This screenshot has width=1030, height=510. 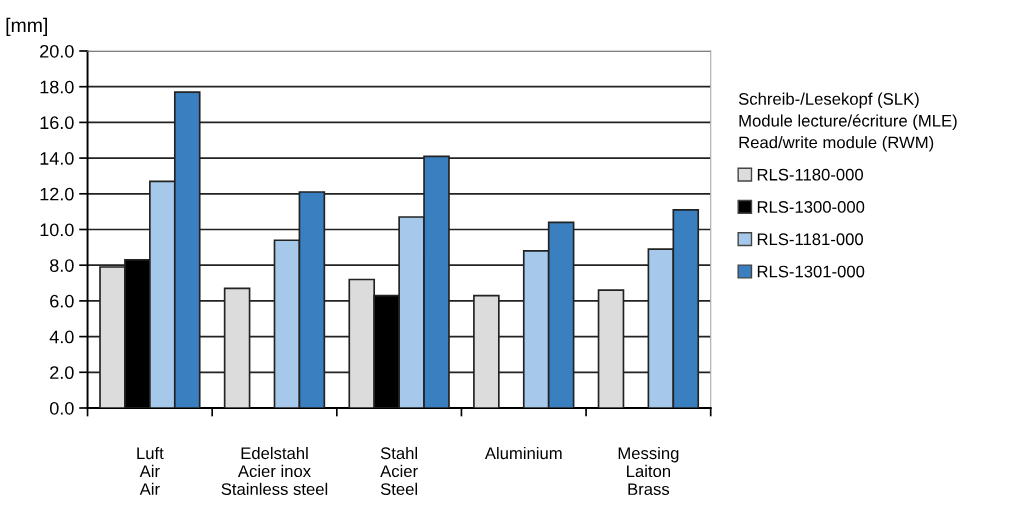 What do you see at coordinates (810, 239) in the screenshot?
I see `legend-label: RLS-1181-000` at bounding box center [810, 239].